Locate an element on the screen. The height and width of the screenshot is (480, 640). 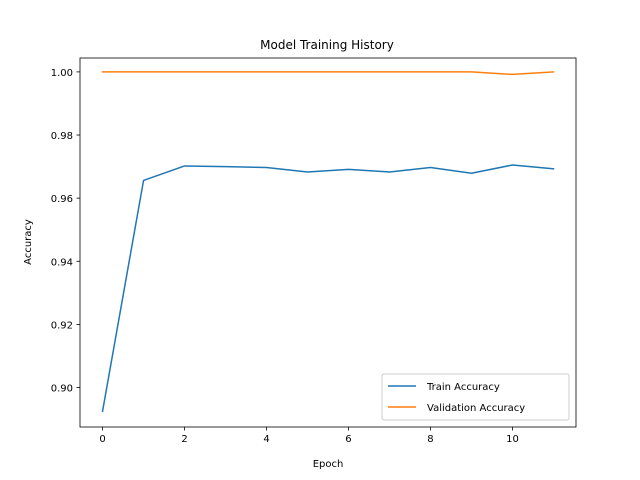
series-line-validation-accuracy is located at coordinates (328, 73).